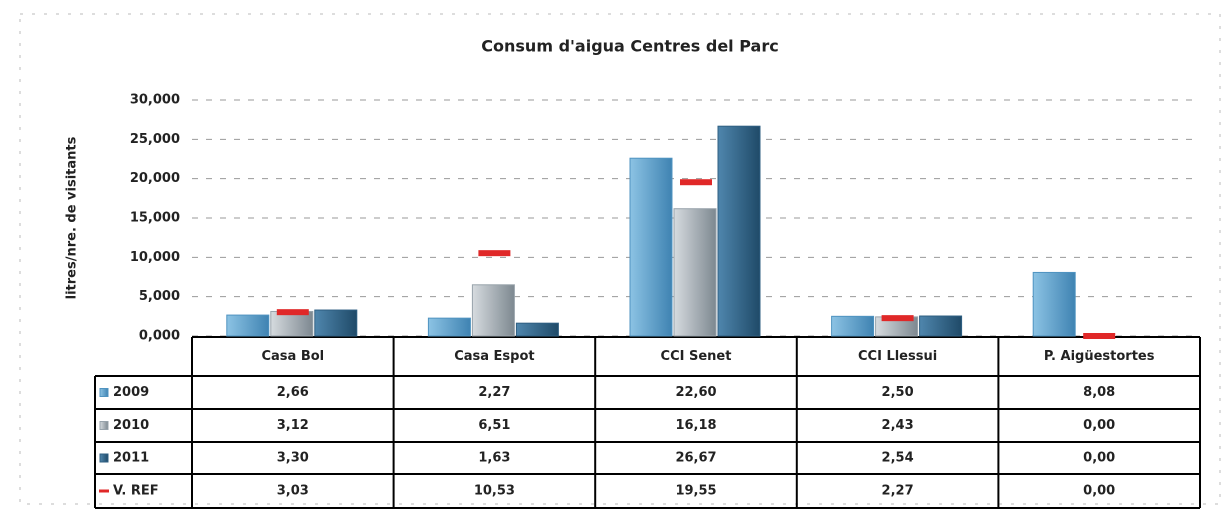 This screenshot has width=1228, height=510. I want to click on y-axis-label: litres/nre. de visitants, so click(72, 217).